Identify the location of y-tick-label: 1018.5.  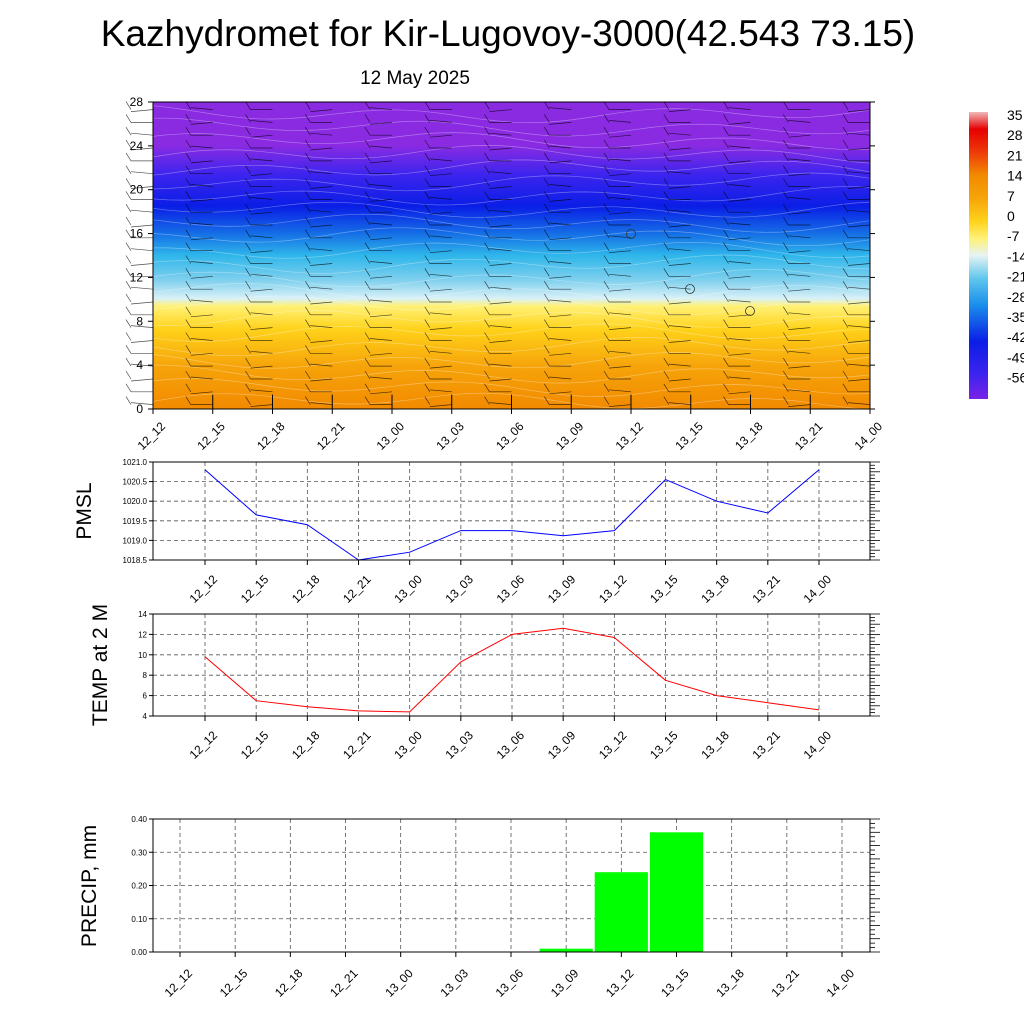
(135, 560).